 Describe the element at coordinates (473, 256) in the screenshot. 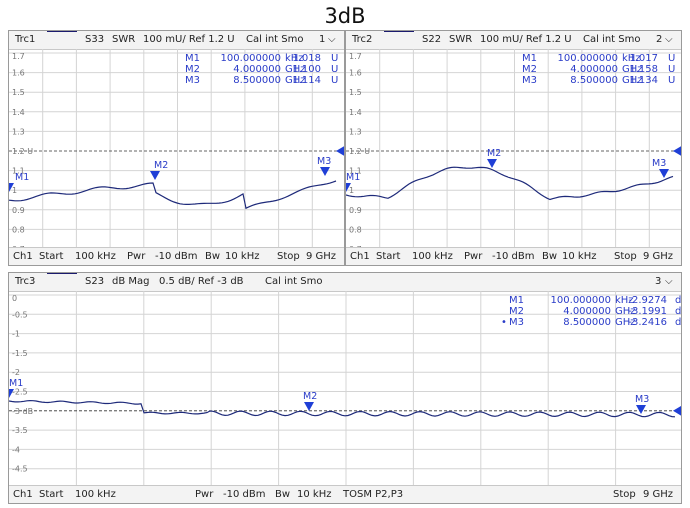

I see `power-label: Pwr` at that location.